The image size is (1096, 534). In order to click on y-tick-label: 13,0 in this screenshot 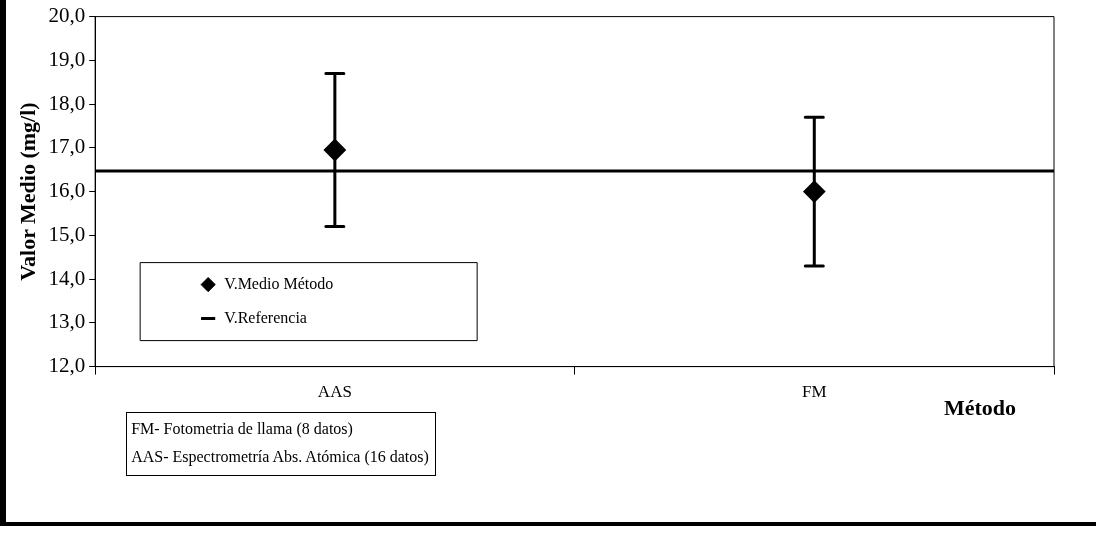, I will do `click(67, 321)`.